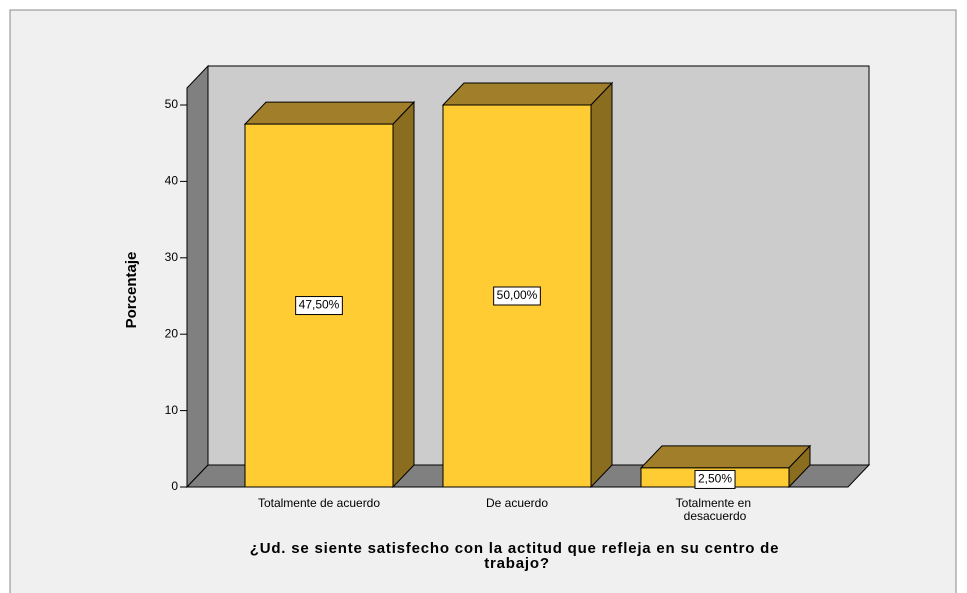  I want to click on value-label: 47,50%, so click(319, 305).